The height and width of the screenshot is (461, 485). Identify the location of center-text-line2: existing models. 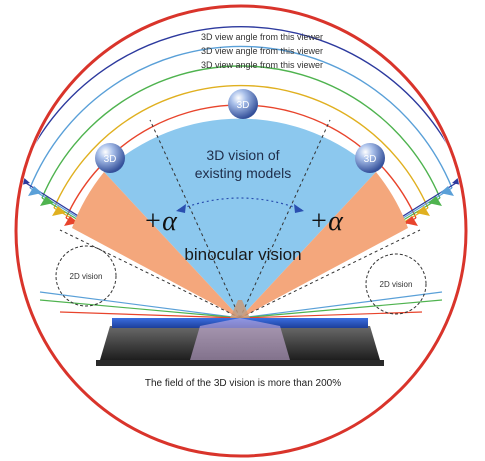
(243, 173).